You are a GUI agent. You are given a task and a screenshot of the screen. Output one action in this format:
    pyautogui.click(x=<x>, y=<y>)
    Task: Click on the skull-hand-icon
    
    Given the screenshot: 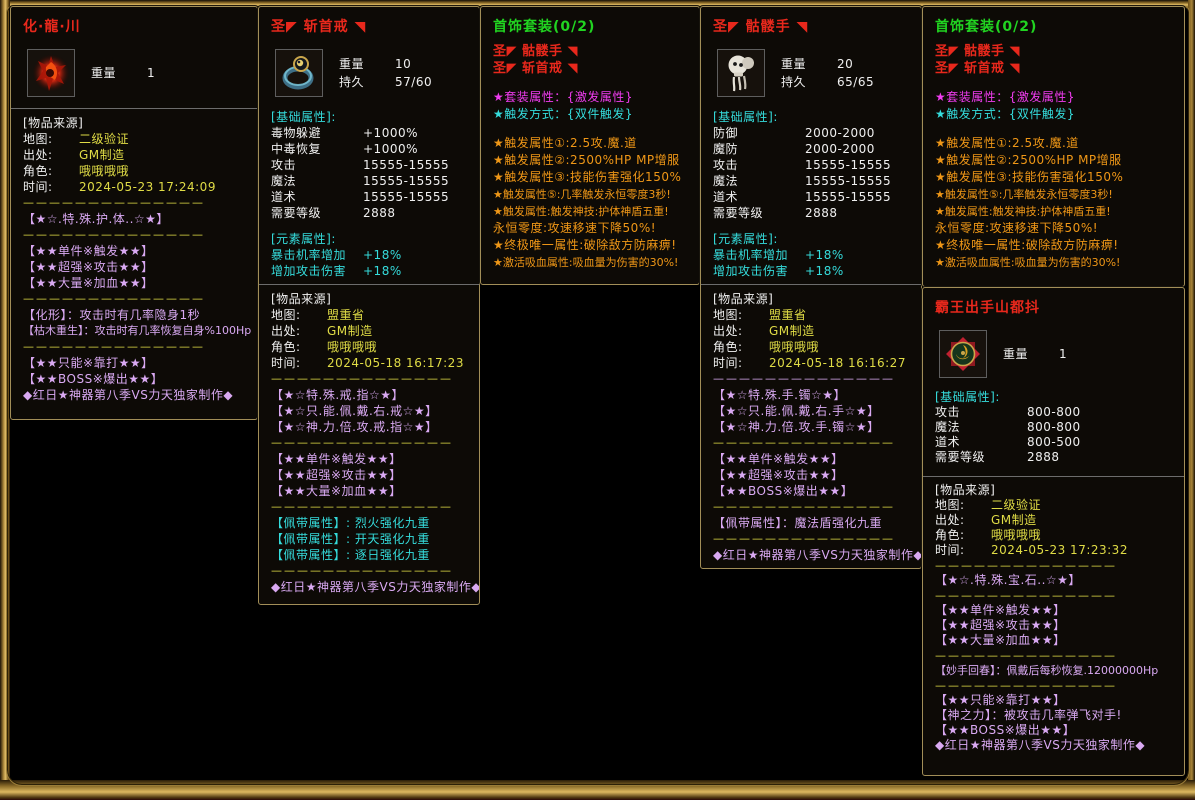 What is the action you would take?
    pyautogui.click(x=741, y=73)
    